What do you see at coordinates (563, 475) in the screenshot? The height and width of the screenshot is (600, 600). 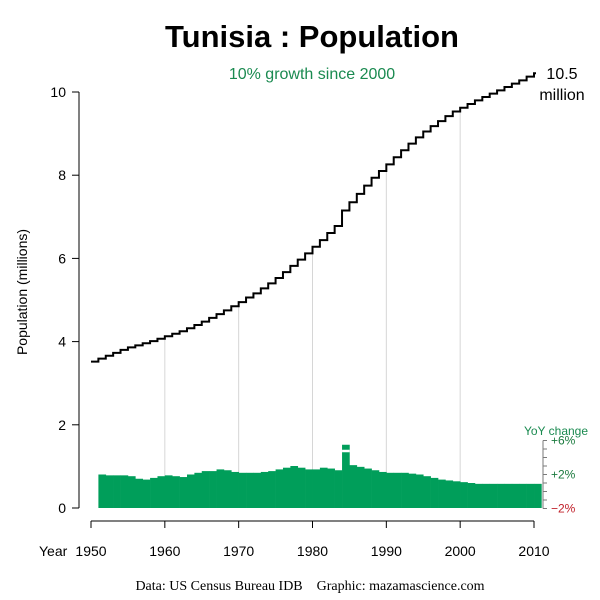 I see `yoy-tick-label: +2%` at bounding box center [563, 475].